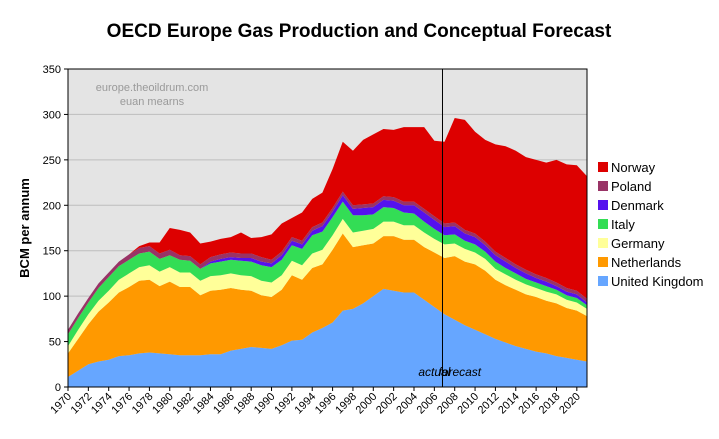 The height and width of the screenshot is (439, 719). Describe the element at coordinates (603, 167) in the screenshot. I see `legend-swatch-norway` at that location.